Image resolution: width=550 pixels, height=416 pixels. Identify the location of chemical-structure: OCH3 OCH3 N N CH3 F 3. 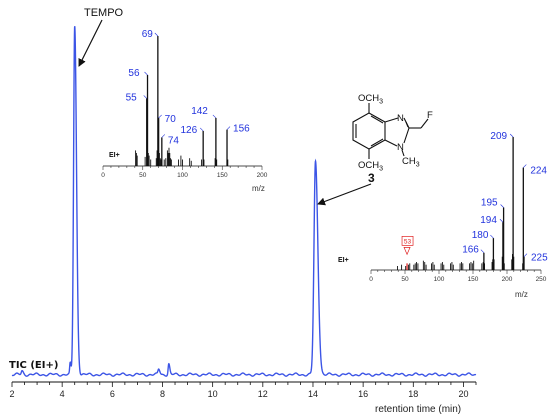
(392, 139).